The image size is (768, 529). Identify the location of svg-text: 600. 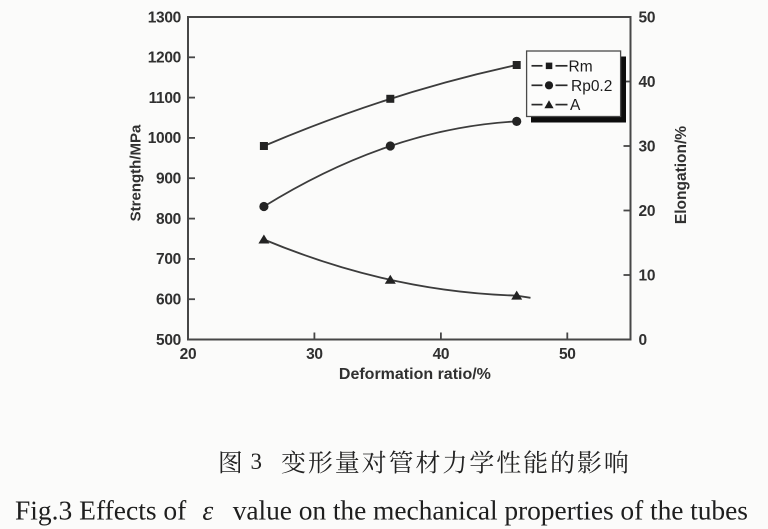
(168, 300).